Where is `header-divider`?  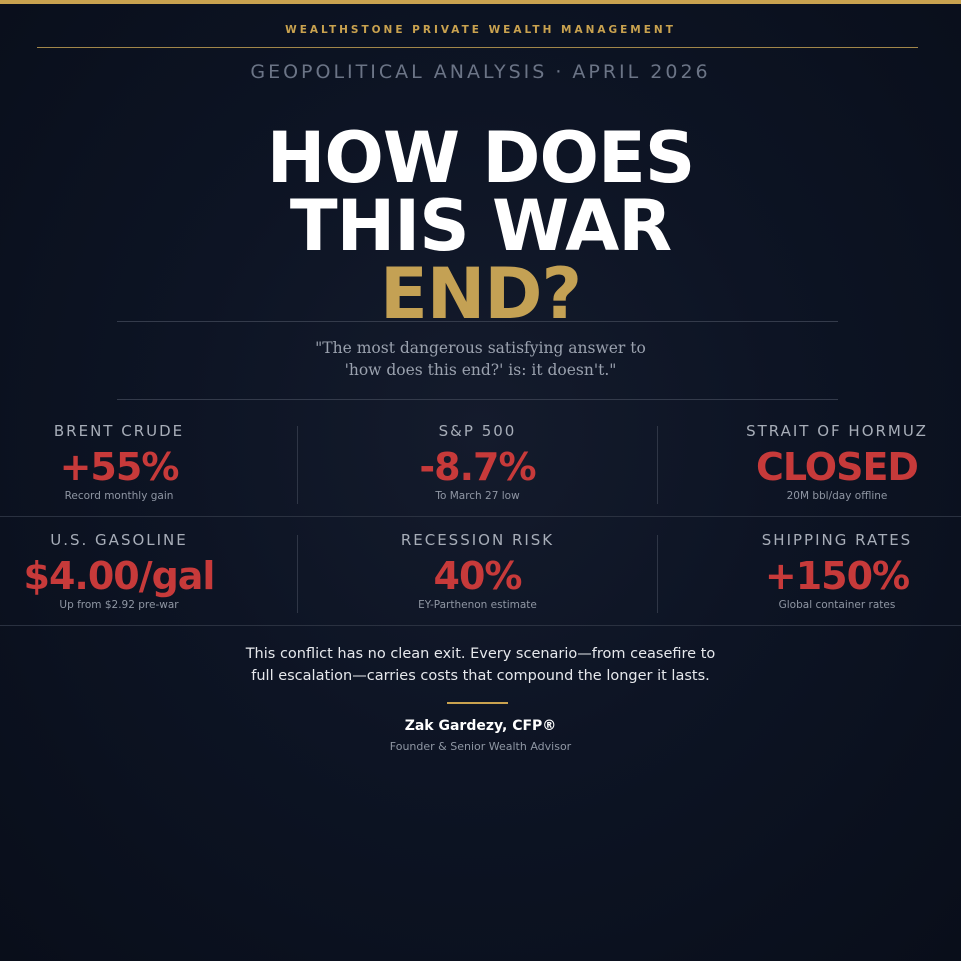
header-divider is located at coordinates (477, 47).